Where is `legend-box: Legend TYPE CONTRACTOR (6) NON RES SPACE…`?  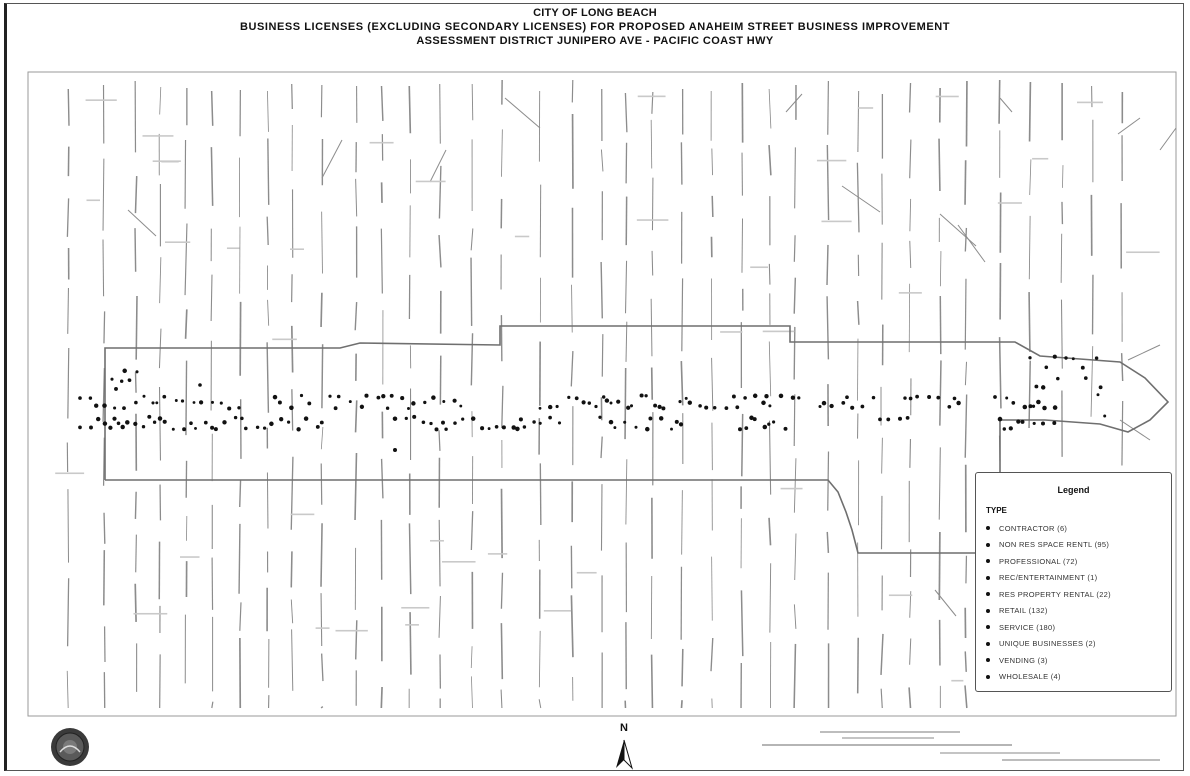
legend-box: Legend TYPE CONTRACTOR (6) NON RES SPACE… is located at coordinates (1073, 582).